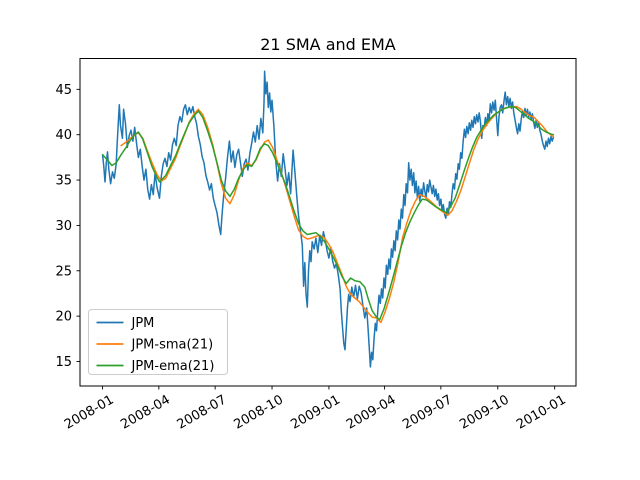 The width and height of the screenshot is (640, 480). I want to click on y-tick-label: 40, so click(63, 135).